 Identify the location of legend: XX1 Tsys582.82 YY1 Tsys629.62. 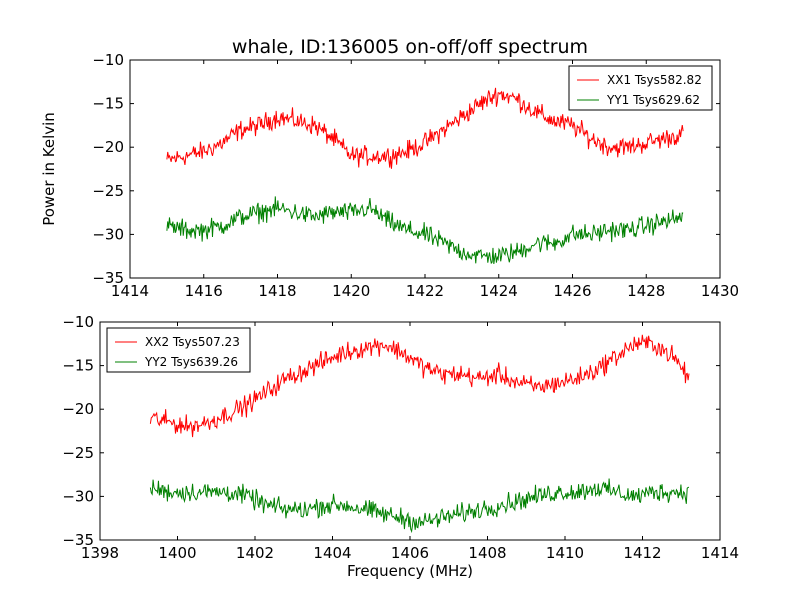
(640, 88).